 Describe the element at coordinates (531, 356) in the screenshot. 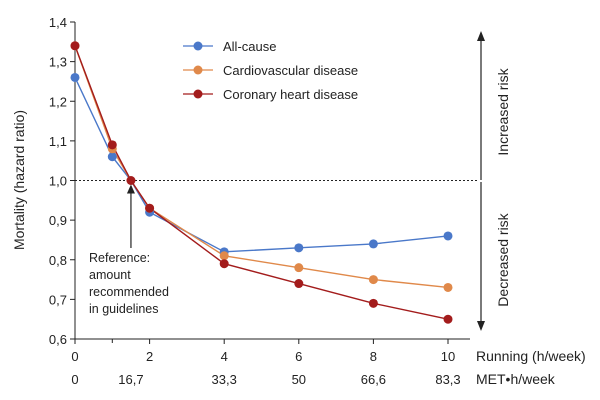

I see `x-axis-label-running: Running (h/week)` at that location.